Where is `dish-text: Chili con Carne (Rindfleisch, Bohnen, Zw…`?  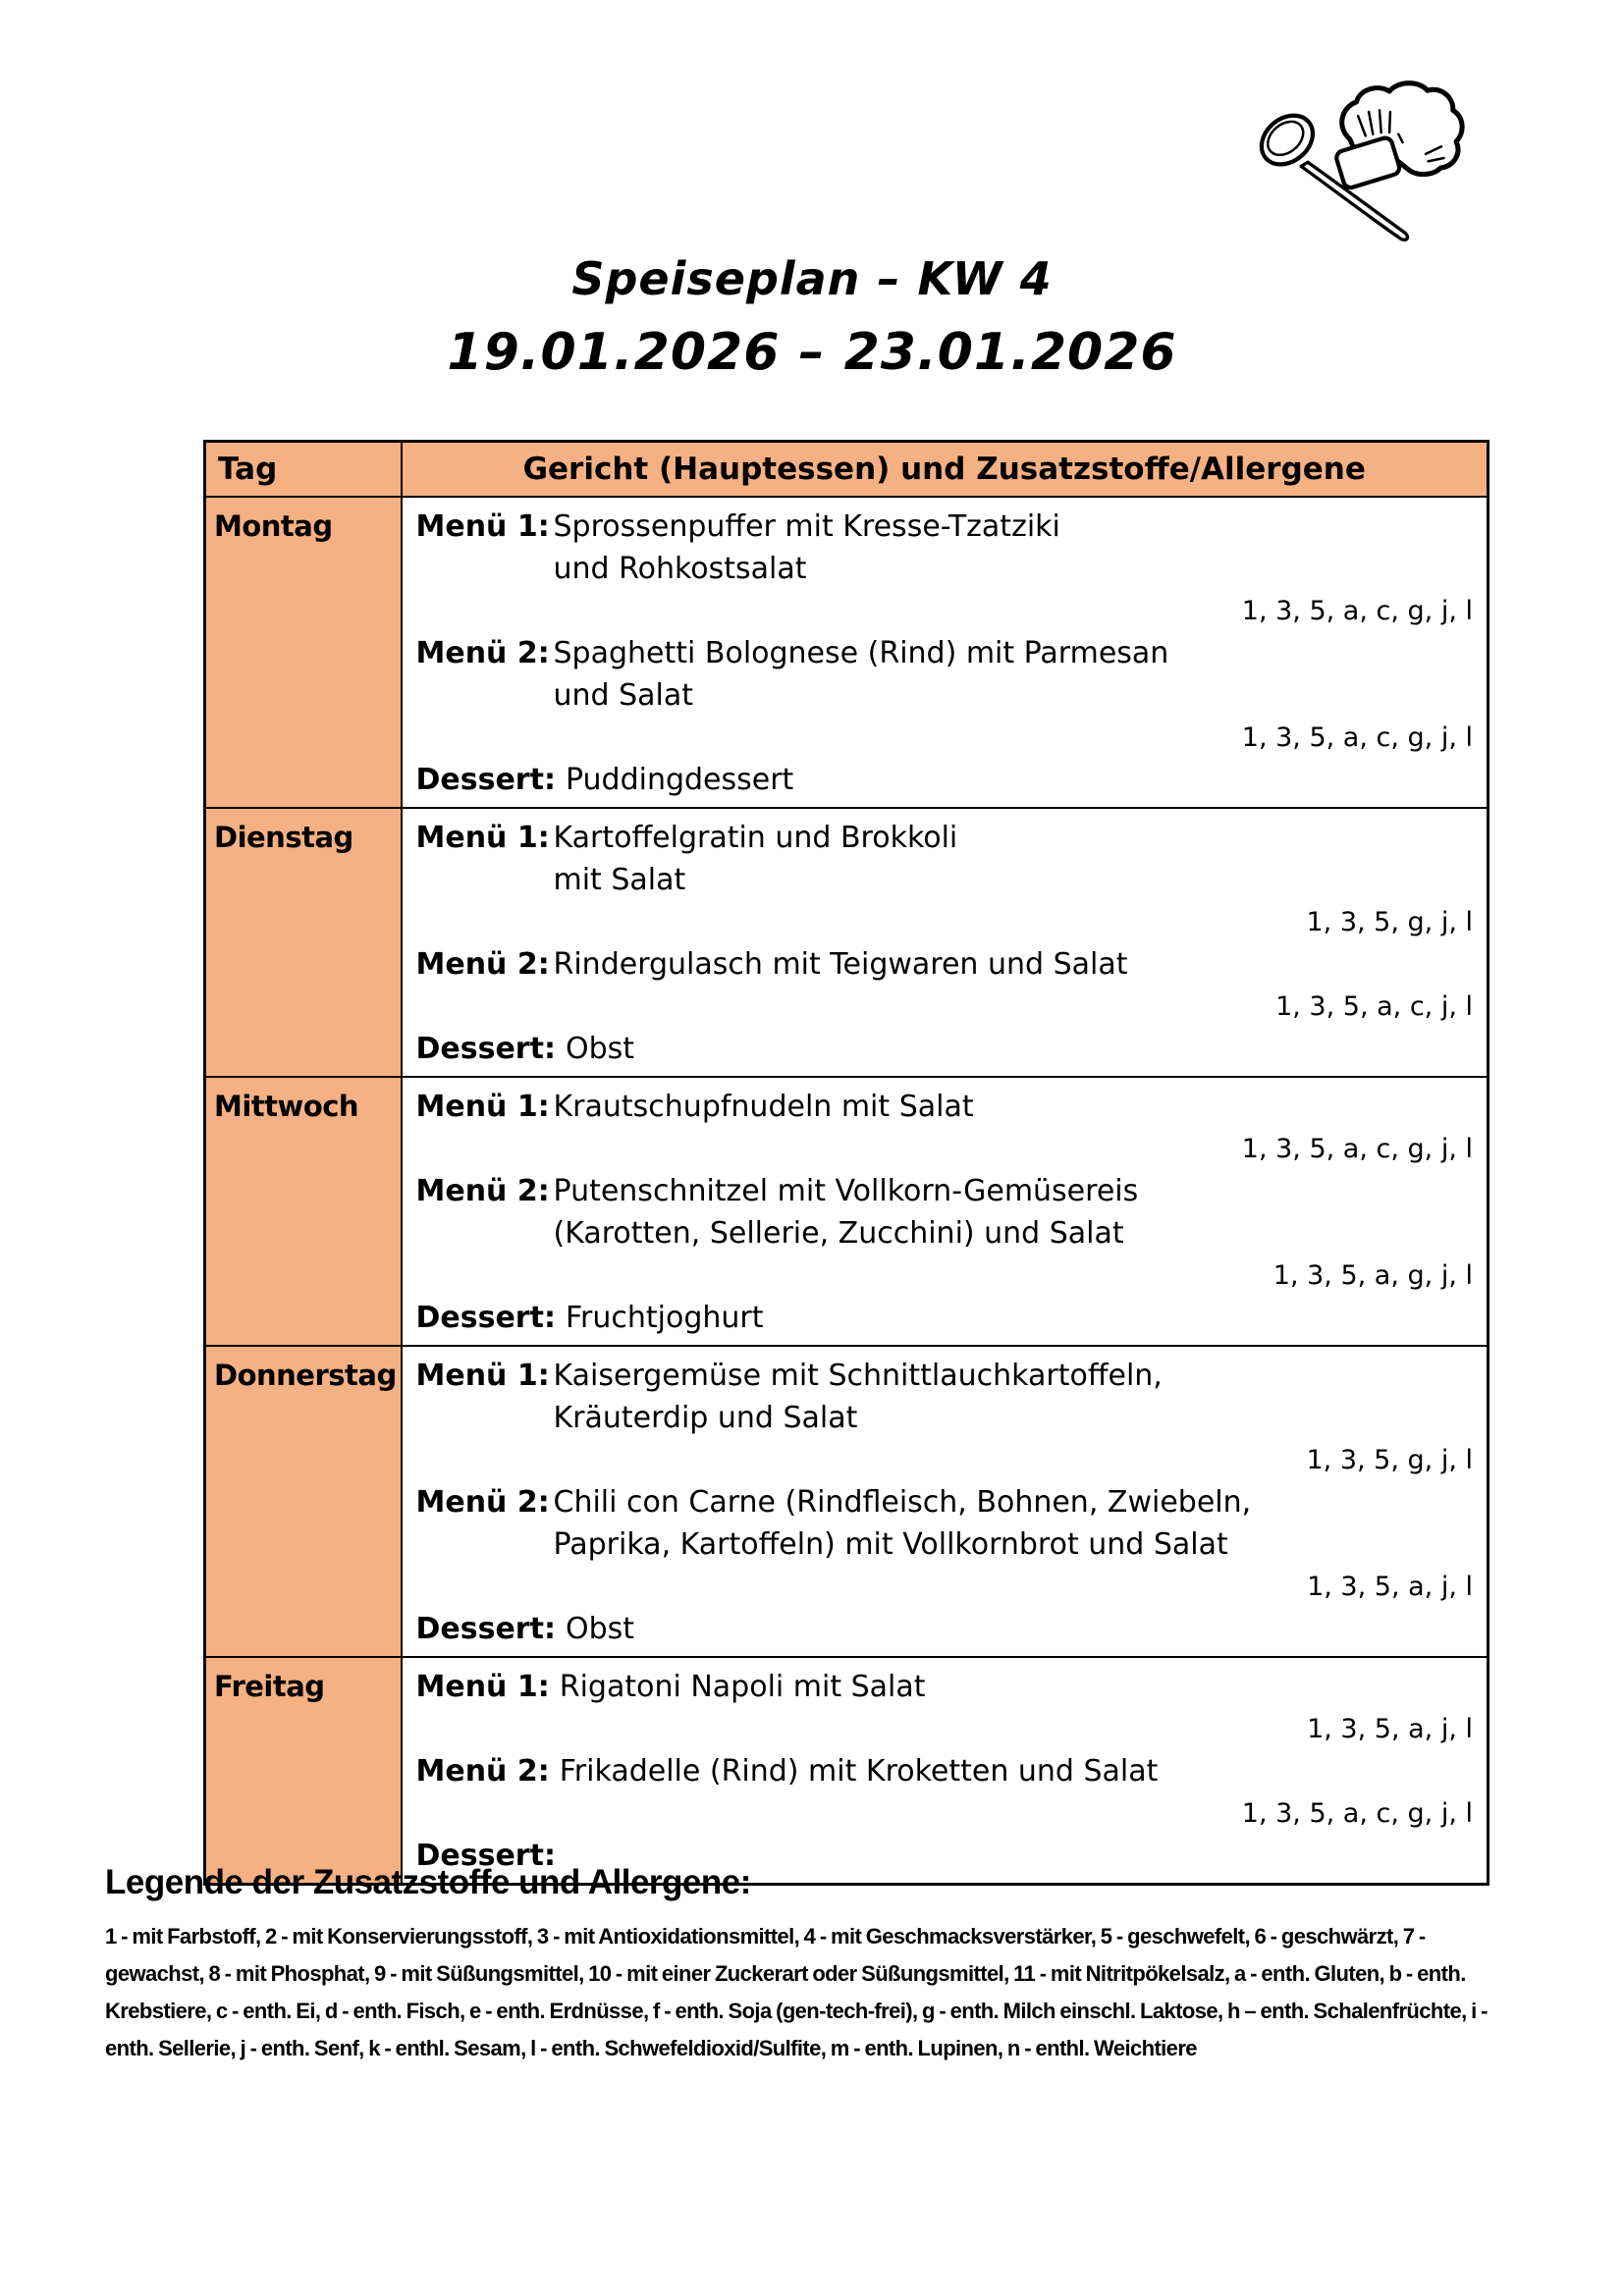 dish-text: Chili con Carne (Rindfleisch, Bohnen, Zw… is located at coordinates (902, 1502).